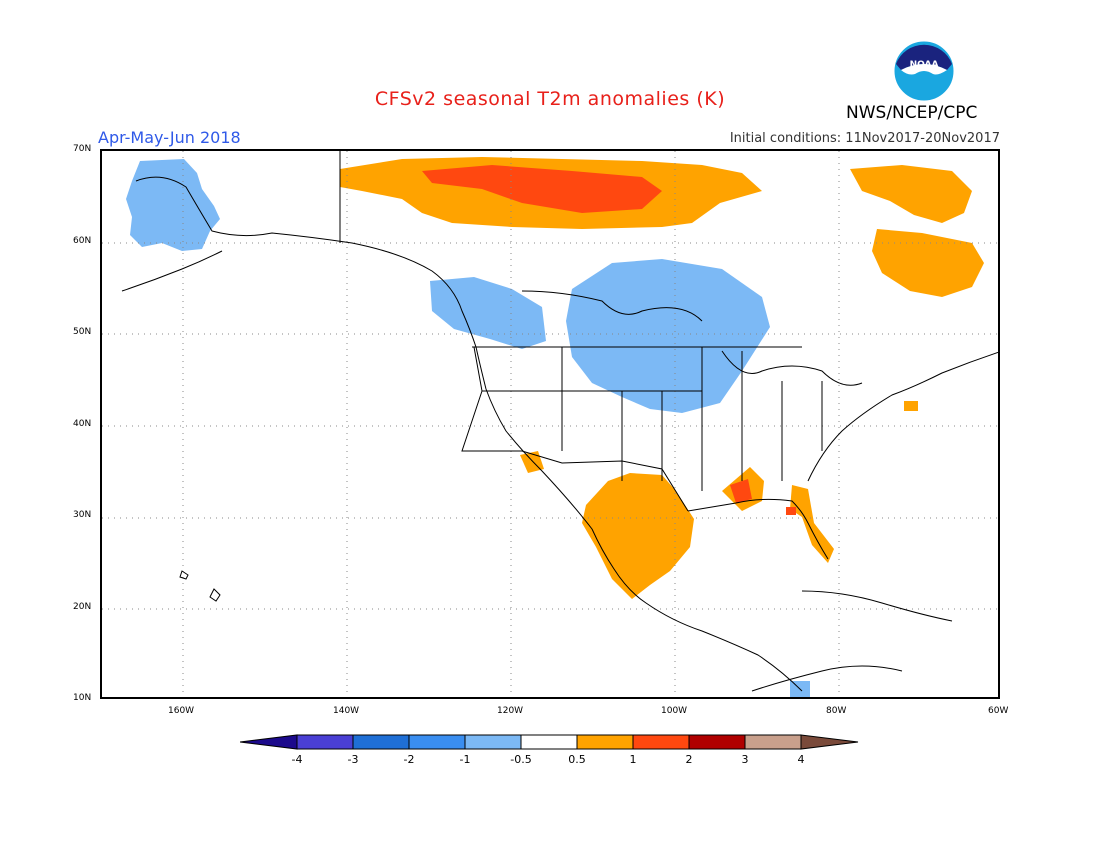  Describe the element at coordinates (82, 332) in the screenshot. I see `lat-label: 50N` at that location.